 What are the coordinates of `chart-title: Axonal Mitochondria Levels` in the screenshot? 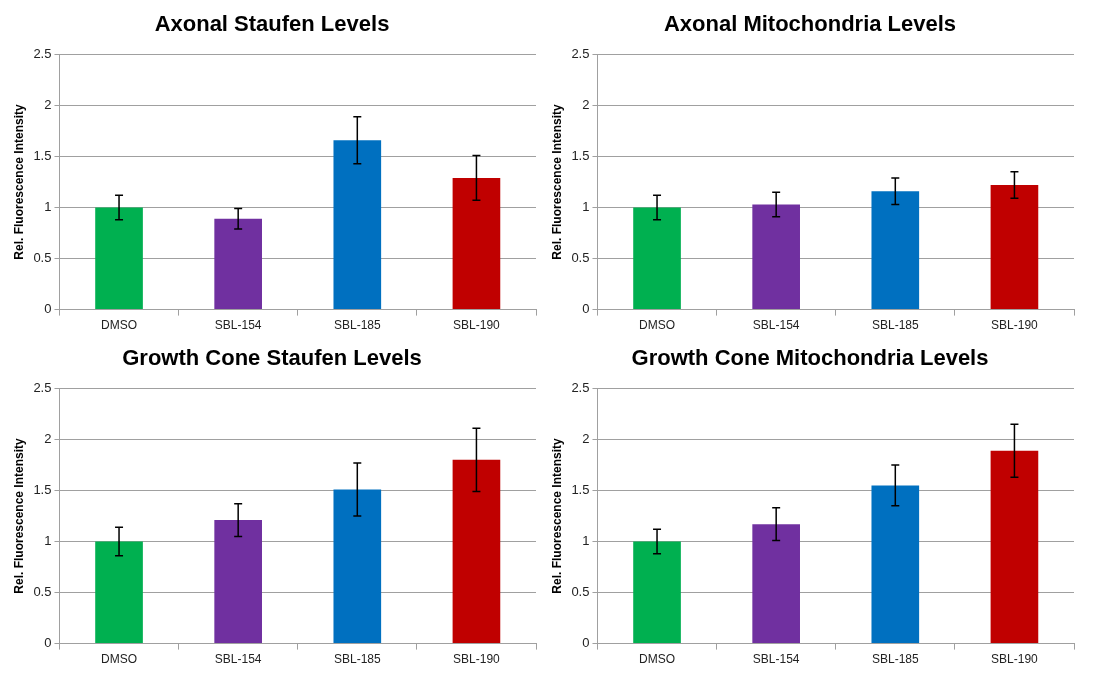 It's located at (810, 24).